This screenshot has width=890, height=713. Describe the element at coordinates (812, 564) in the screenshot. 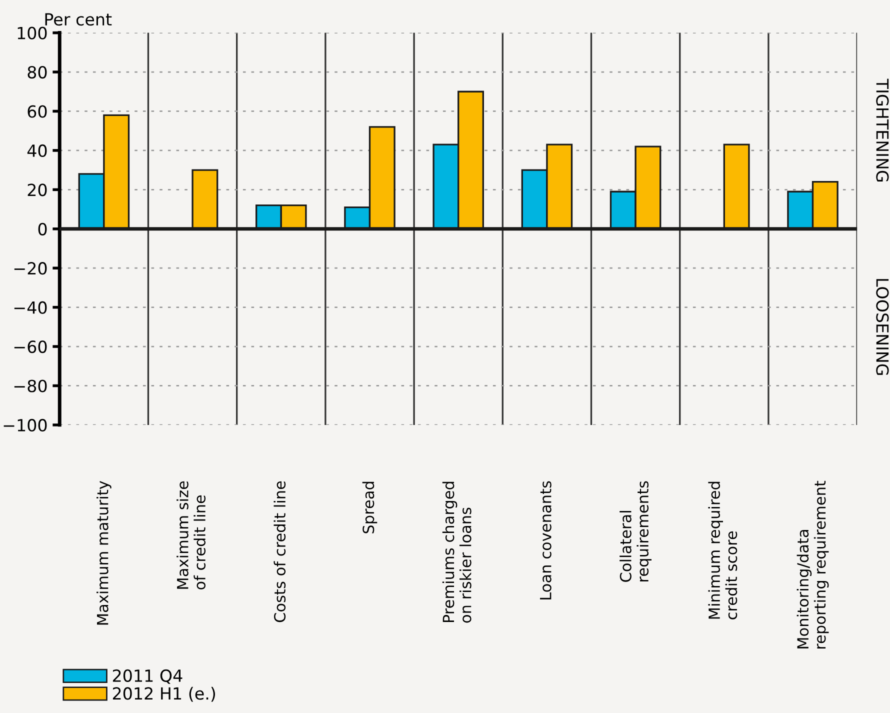

I see `x-tick-label: Monitoring/data reporting requirement` at that location.